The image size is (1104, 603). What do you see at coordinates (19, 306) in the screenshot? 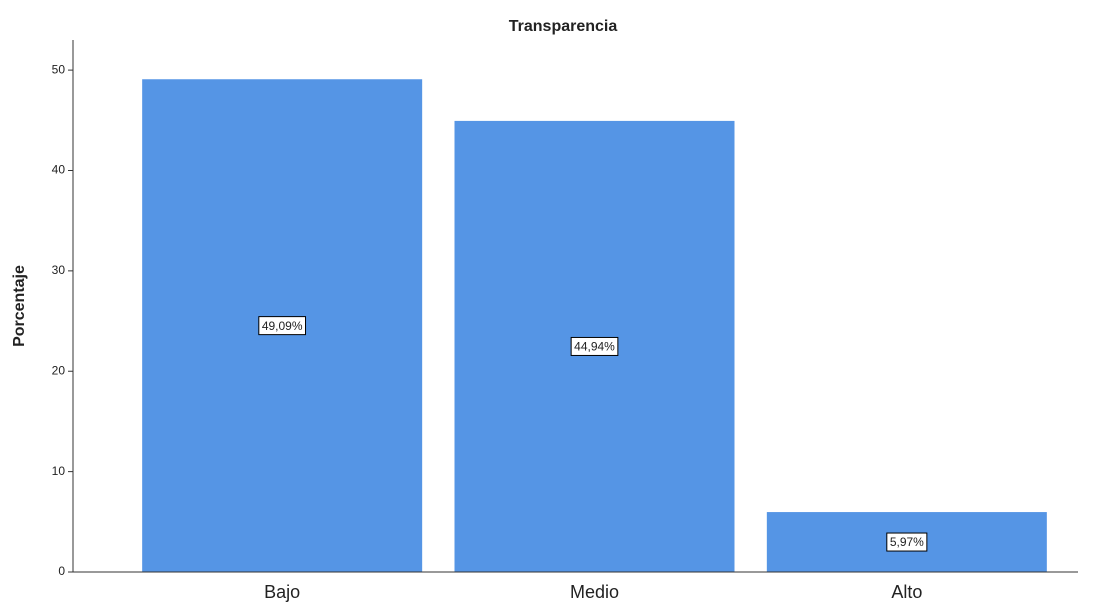
I see `y-axis-label: Porcentaje` at bounding box center [19, 306].